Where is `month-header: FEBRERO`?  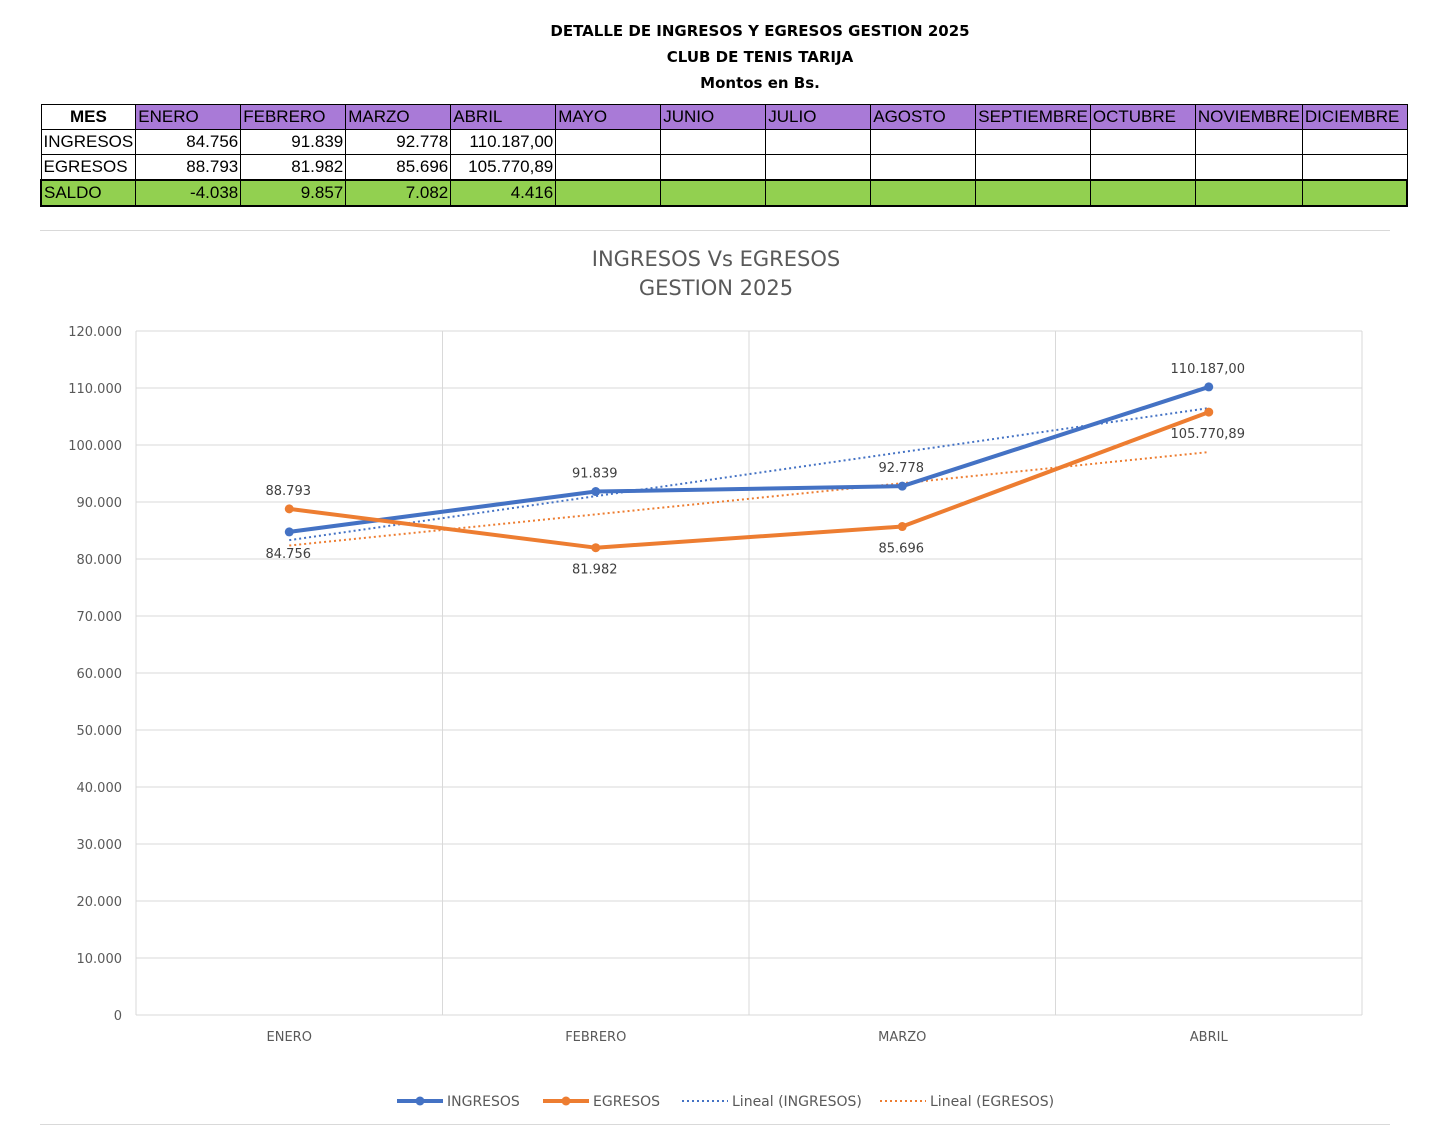 month-header: FEBRERO is located at coordinates (293, 117).